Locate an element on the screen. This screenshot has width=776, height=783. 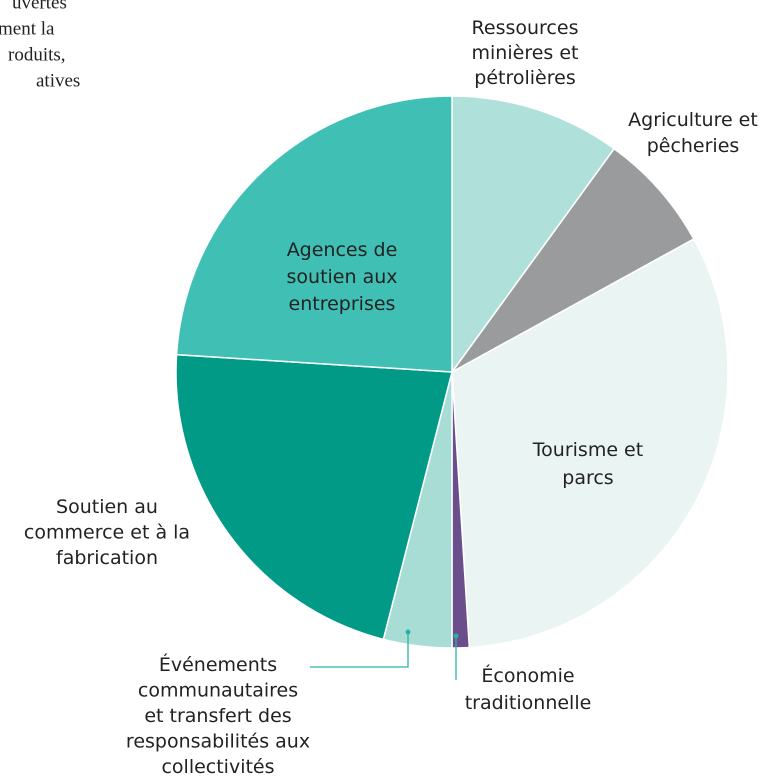
note-text: atives is located at coordinates (58, 80).